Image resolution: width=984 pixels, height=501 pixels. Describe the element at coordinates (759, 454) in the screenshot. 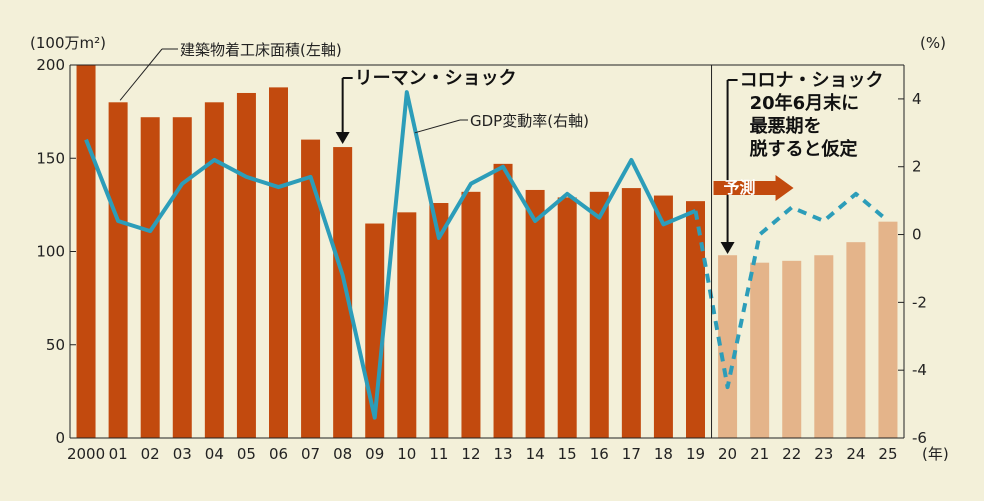

I see `x-tick-21: 21` at that location.